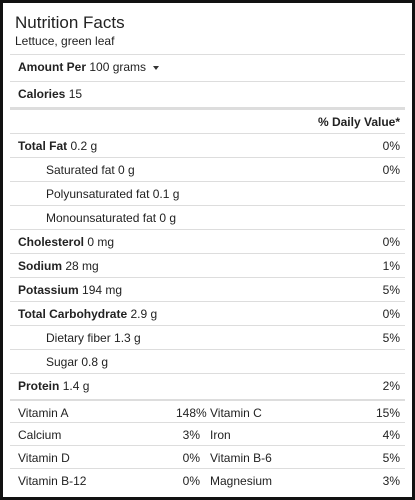  Describe the element at coordinates (70, 22) in the screenshot. I see `title: Nutrition Facts` at that location.